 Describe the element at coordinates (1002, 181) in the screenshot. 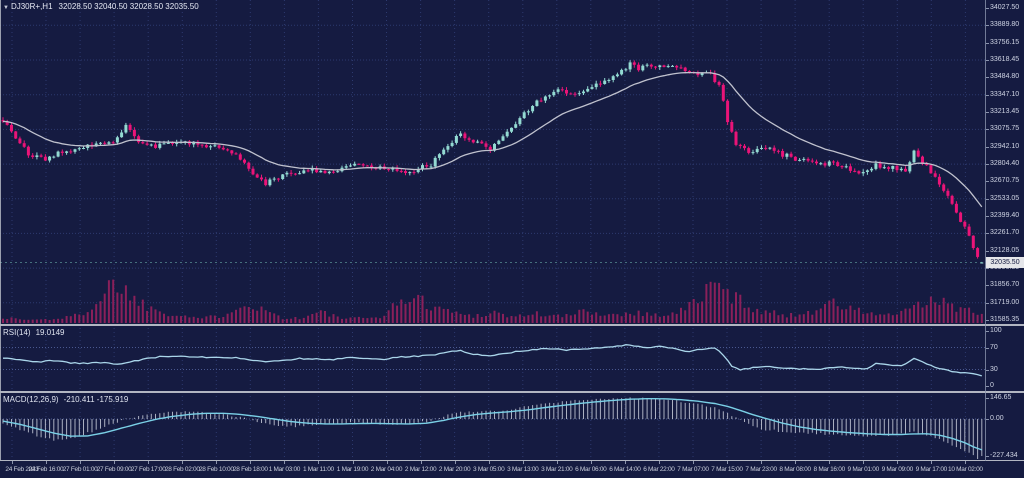

I see `price-axis-label: 32670.75` at that location.